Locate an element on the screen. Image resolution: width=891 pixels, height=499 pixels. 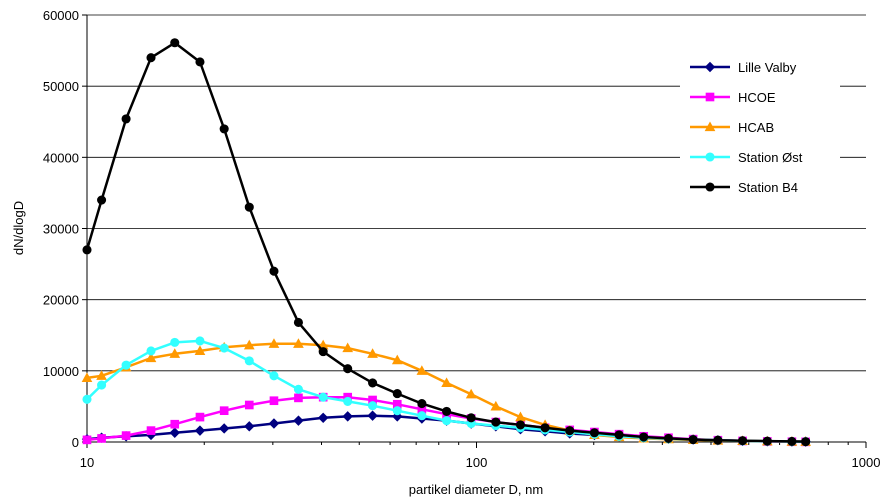
legend-label: Station B4 is located at coordinates (768, 187).